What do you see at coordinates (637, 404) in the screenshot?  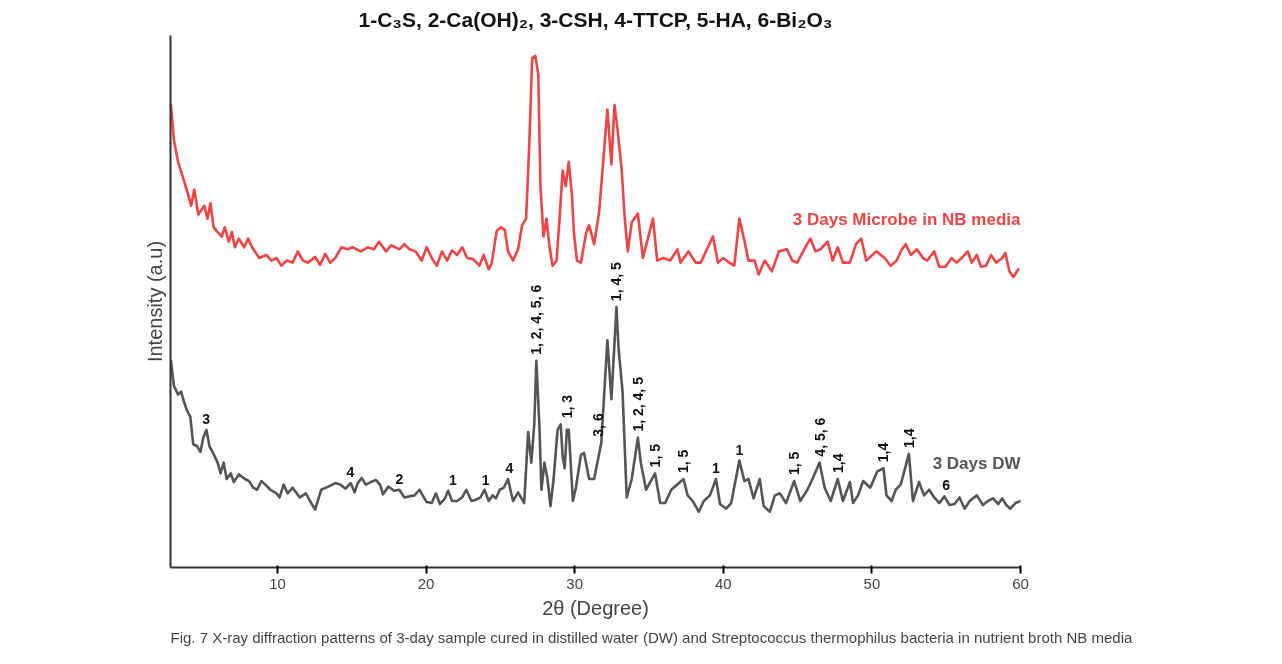 I see `annotation: 1, 2, 4, 5` at bounding box center [637, 404].